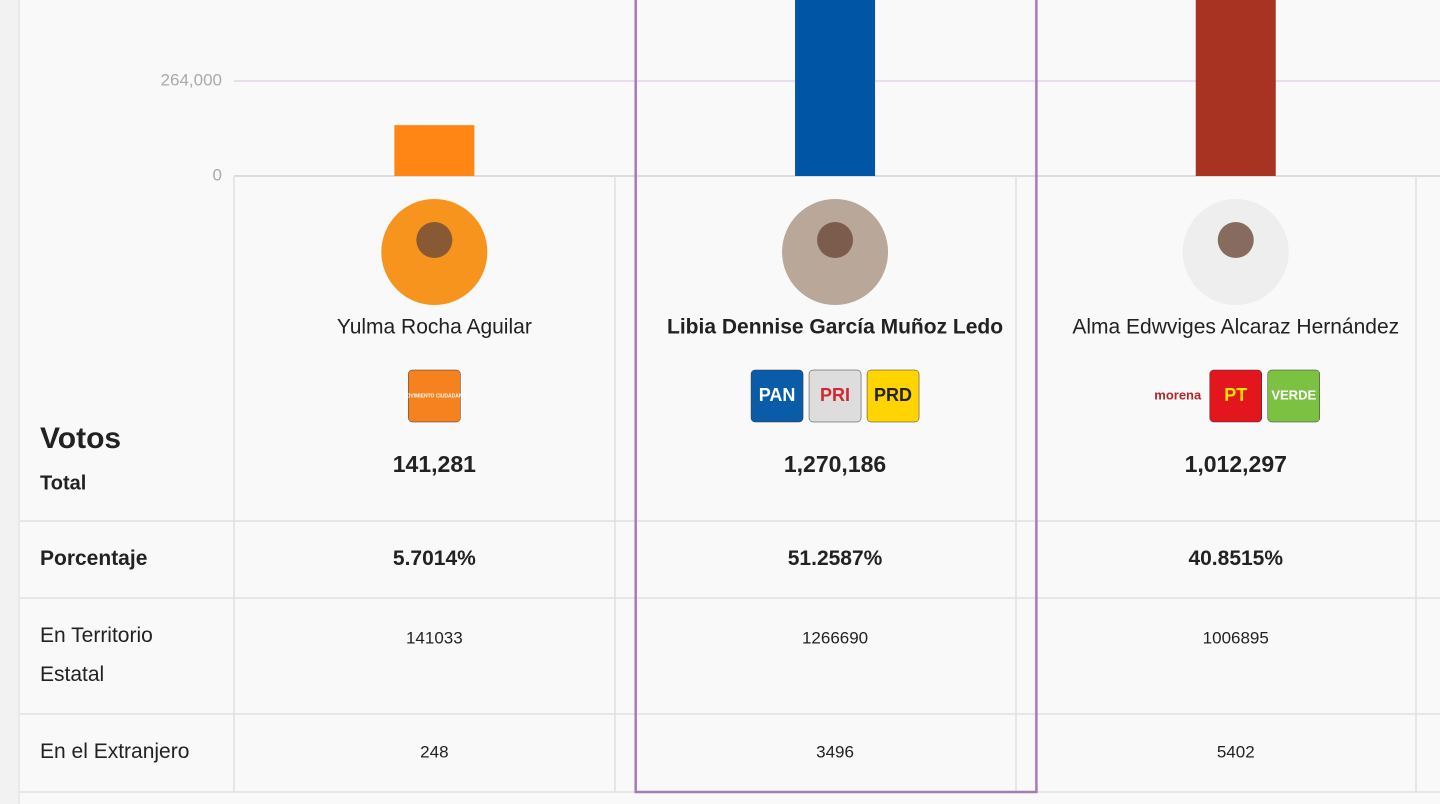 The image size is (1440, 804). What do you see at coordinates (434, 558) in the screenshot?
I see `cell: 5.7014%` at bounding box center [434, 558].